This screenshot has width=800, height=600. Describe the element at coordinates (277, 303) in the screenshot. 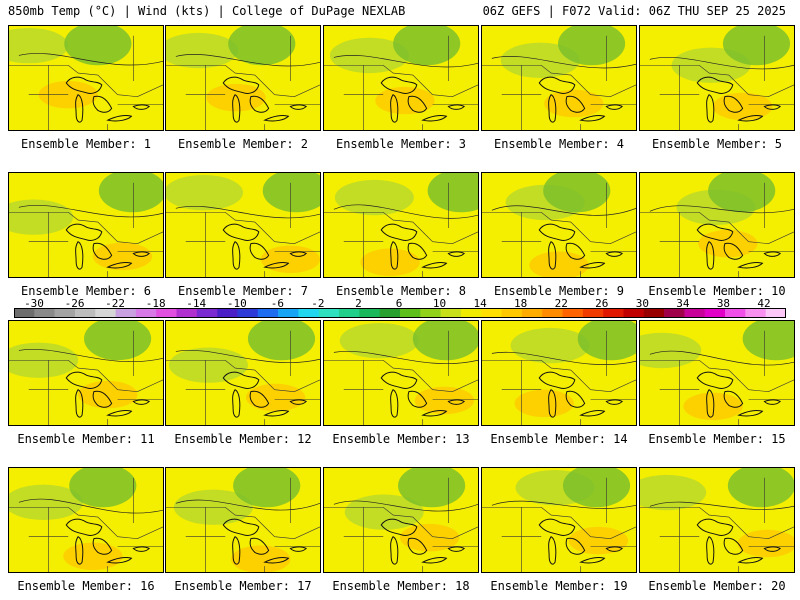

I see `colorbar-tick-label: -6` at that location.